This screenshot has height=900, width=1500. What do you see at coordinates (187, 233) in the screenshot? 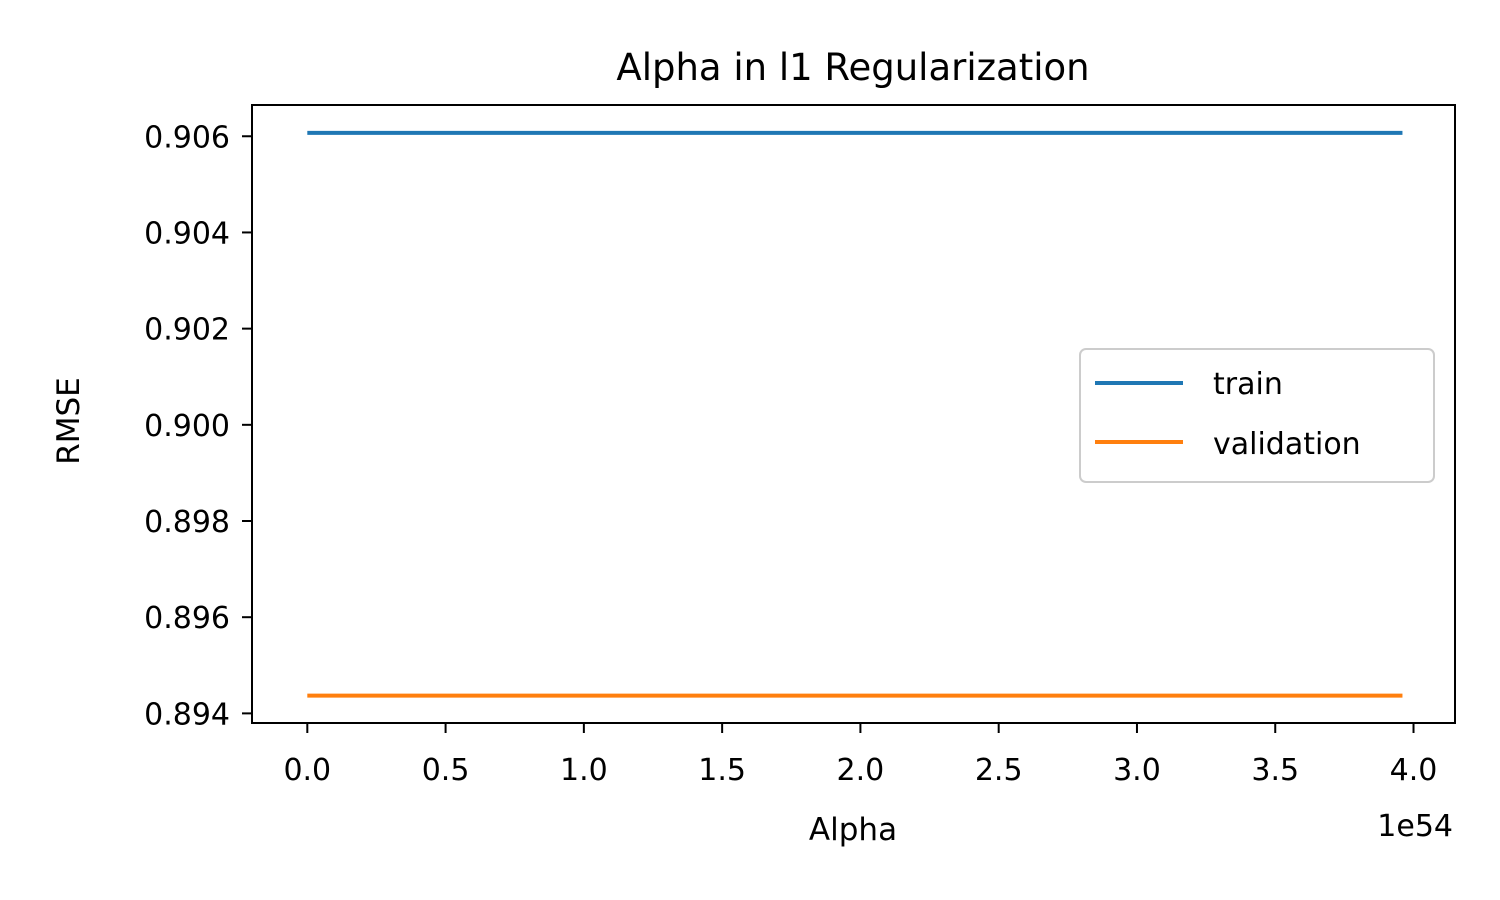
I see `y-tick-label: 0.904` at bounding box center [187, 233].